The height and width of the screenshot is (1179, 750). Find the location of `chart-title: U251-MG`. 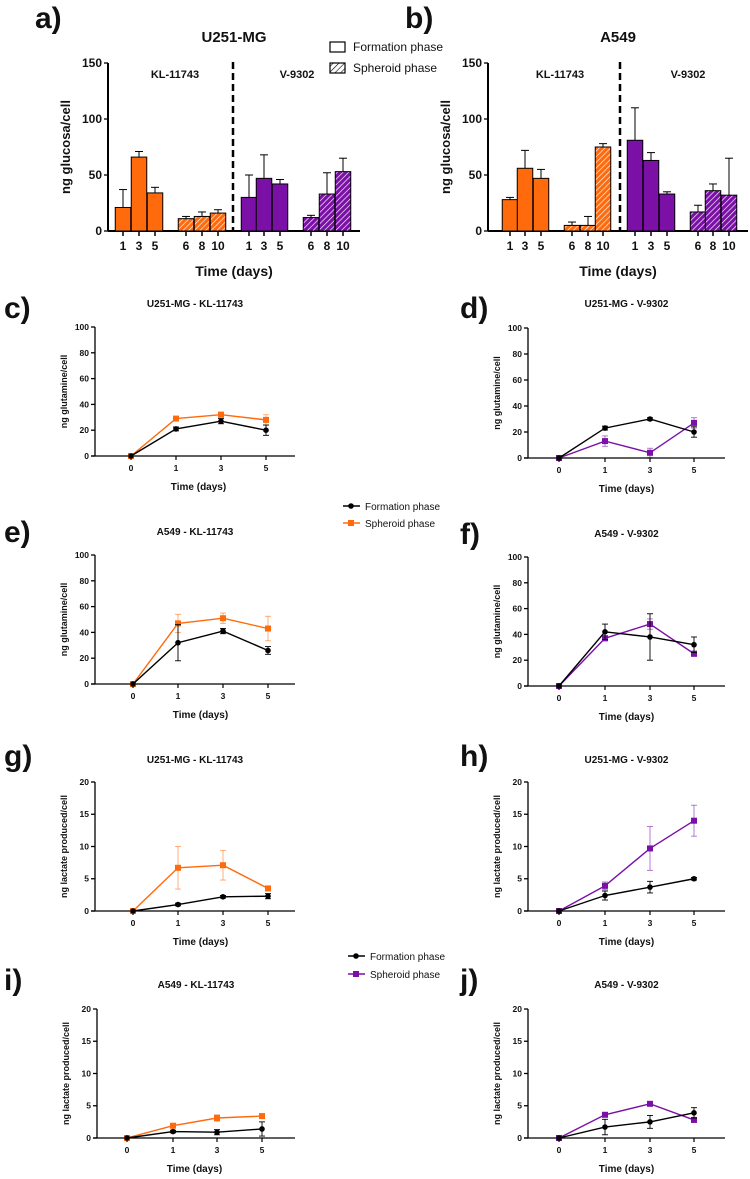

chart-title: U251-MG is located at coordinates (233, 37).